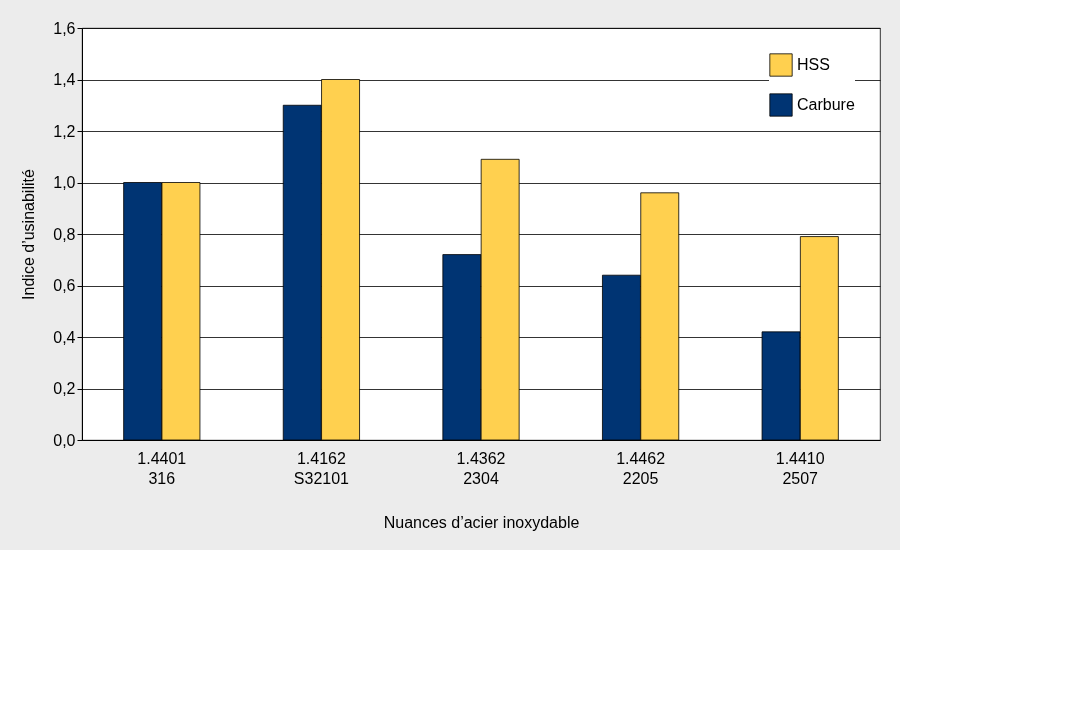  I want to click on y-tick-label: 1,4, so click(64, 79).